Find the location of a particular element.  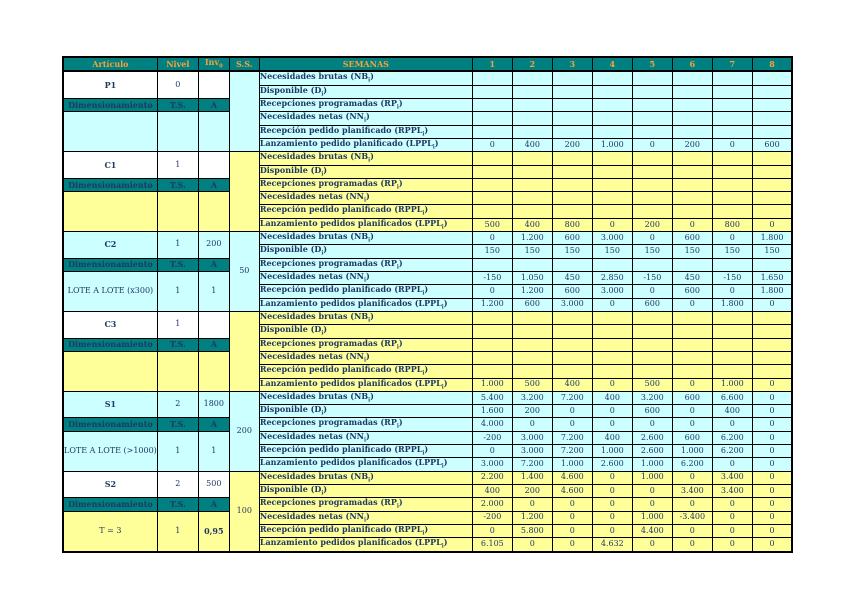

cell-week-4: 150 is located at coordinates (612, 251).